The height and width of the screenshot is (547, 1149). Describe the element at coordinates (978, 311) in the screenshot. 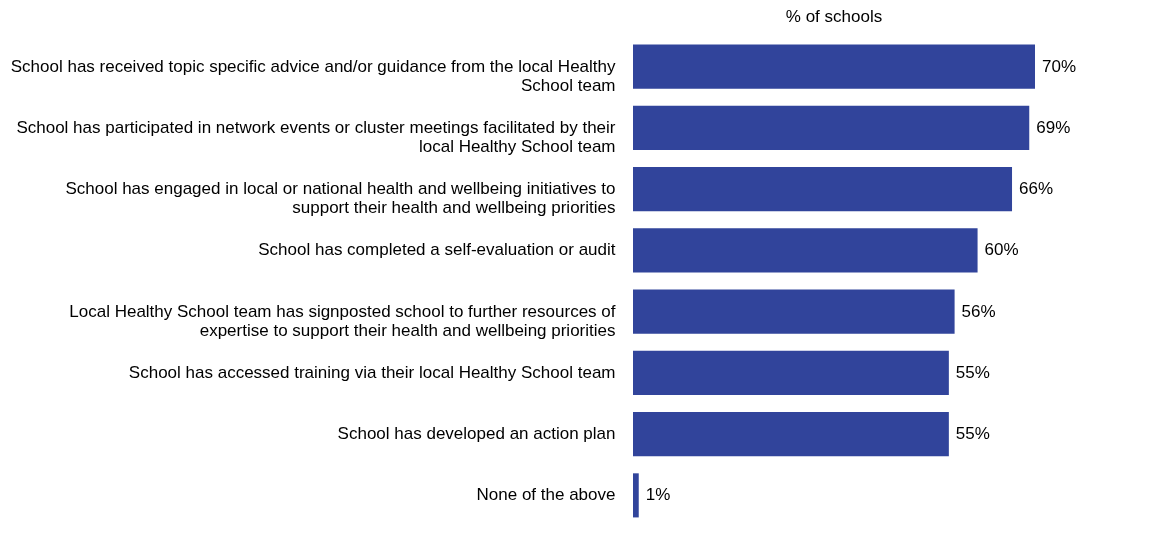

I see `data-label: 56%` at that location.